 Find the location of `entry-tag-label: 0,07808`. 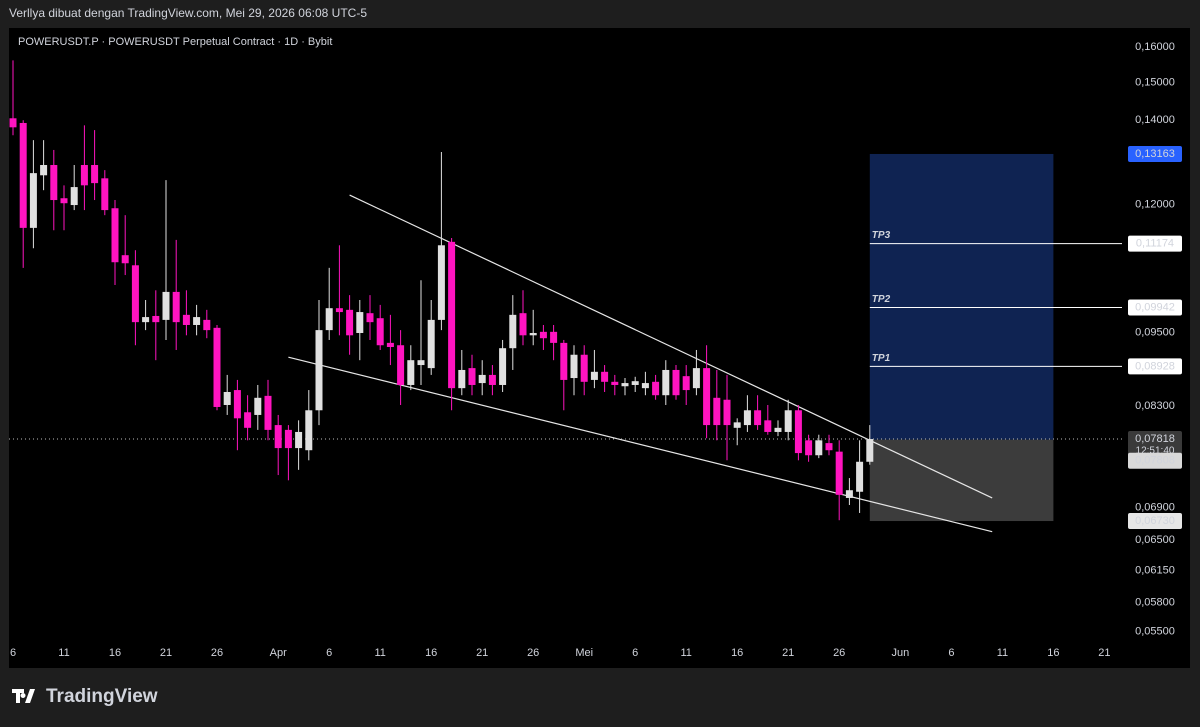

entry-tag-label: 0,07808 is located at coordinates (1155, 461).